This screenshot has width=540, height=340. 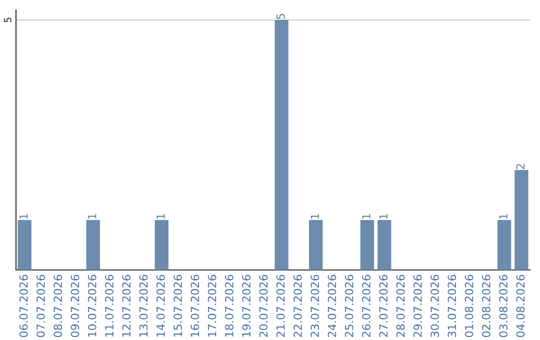 I want to click on x-tick-label: 12.07.2026, so click(x=126, y=305).